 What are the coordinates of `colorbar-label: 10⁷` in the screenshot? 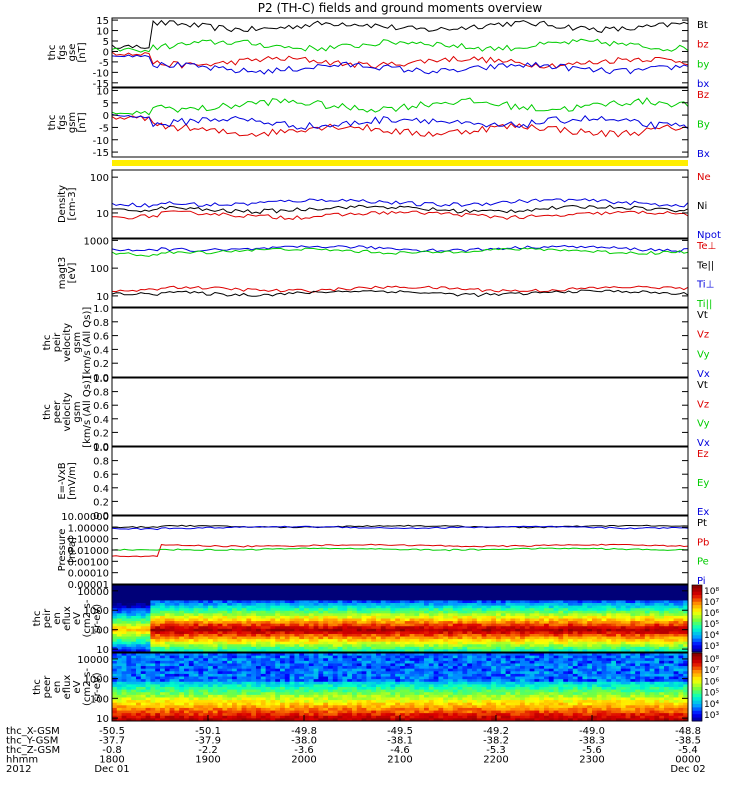 It's located at (711, 603).